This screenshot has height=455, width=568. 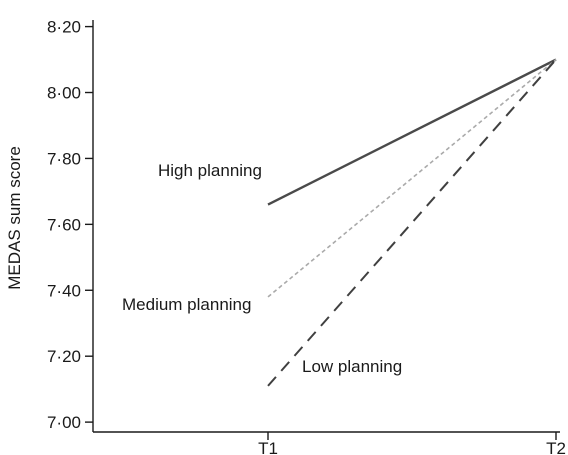 What do you see at coordinates (210, 170) in the screenshot?
I see `series-label-high-planning: High planning` at bounding box center [210, 170].